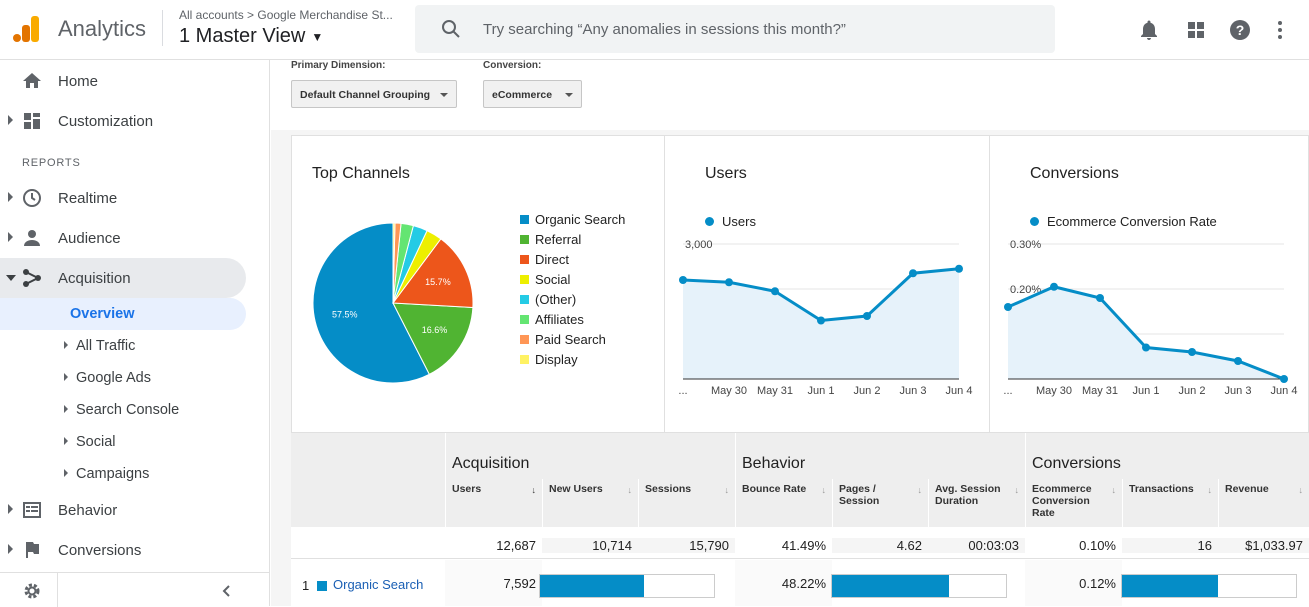  What do you see at coordinates (78, 81) in the screenshot?
I see `sidebar-item-label: Home` at bounding box center [78, 81].